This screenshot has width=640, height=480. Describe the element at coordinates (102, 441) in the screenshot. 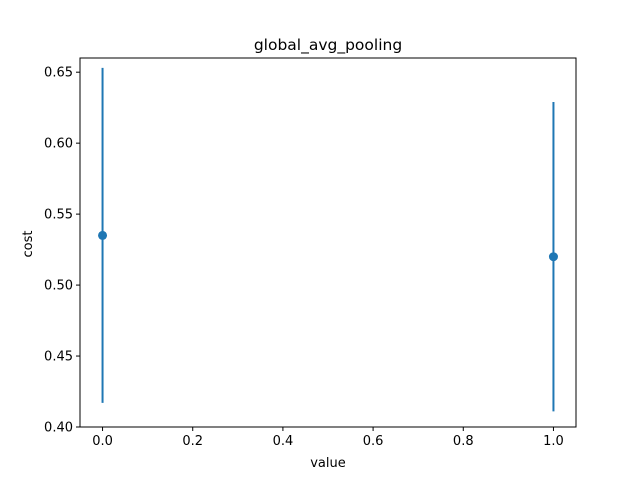

I see `x-tick-label: 0.0` at that location.